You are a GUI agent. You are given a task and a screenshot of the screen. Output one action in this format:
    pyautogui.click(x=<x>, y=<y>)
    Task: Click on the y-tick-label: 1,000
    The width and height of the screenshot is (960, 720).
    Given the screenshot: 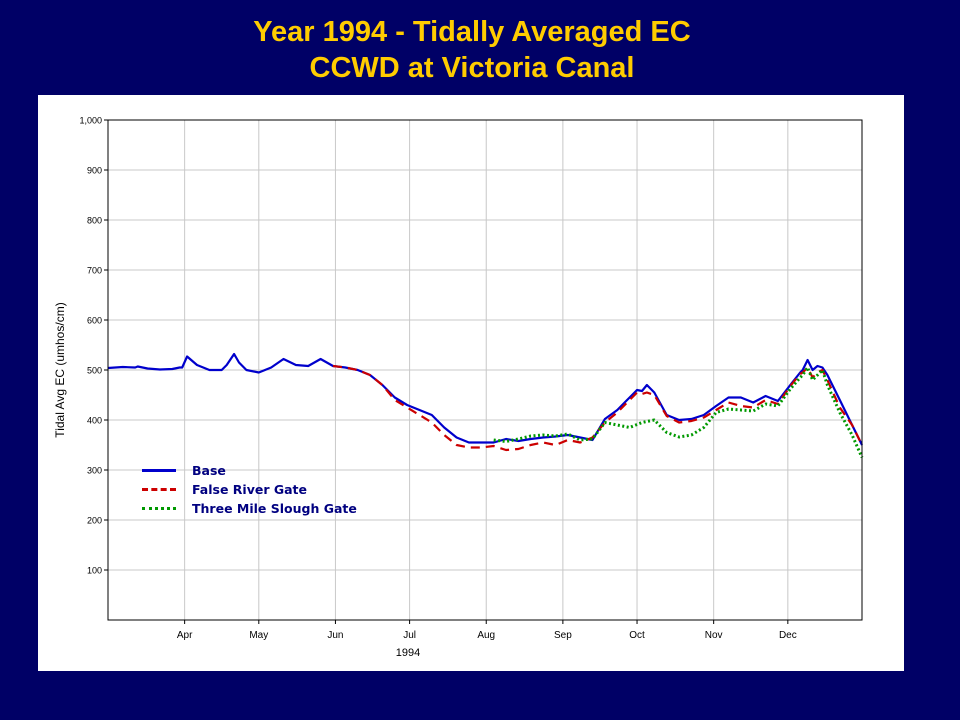 What is the action you would take?
    pyautogui.click(x=90, y=121)
    